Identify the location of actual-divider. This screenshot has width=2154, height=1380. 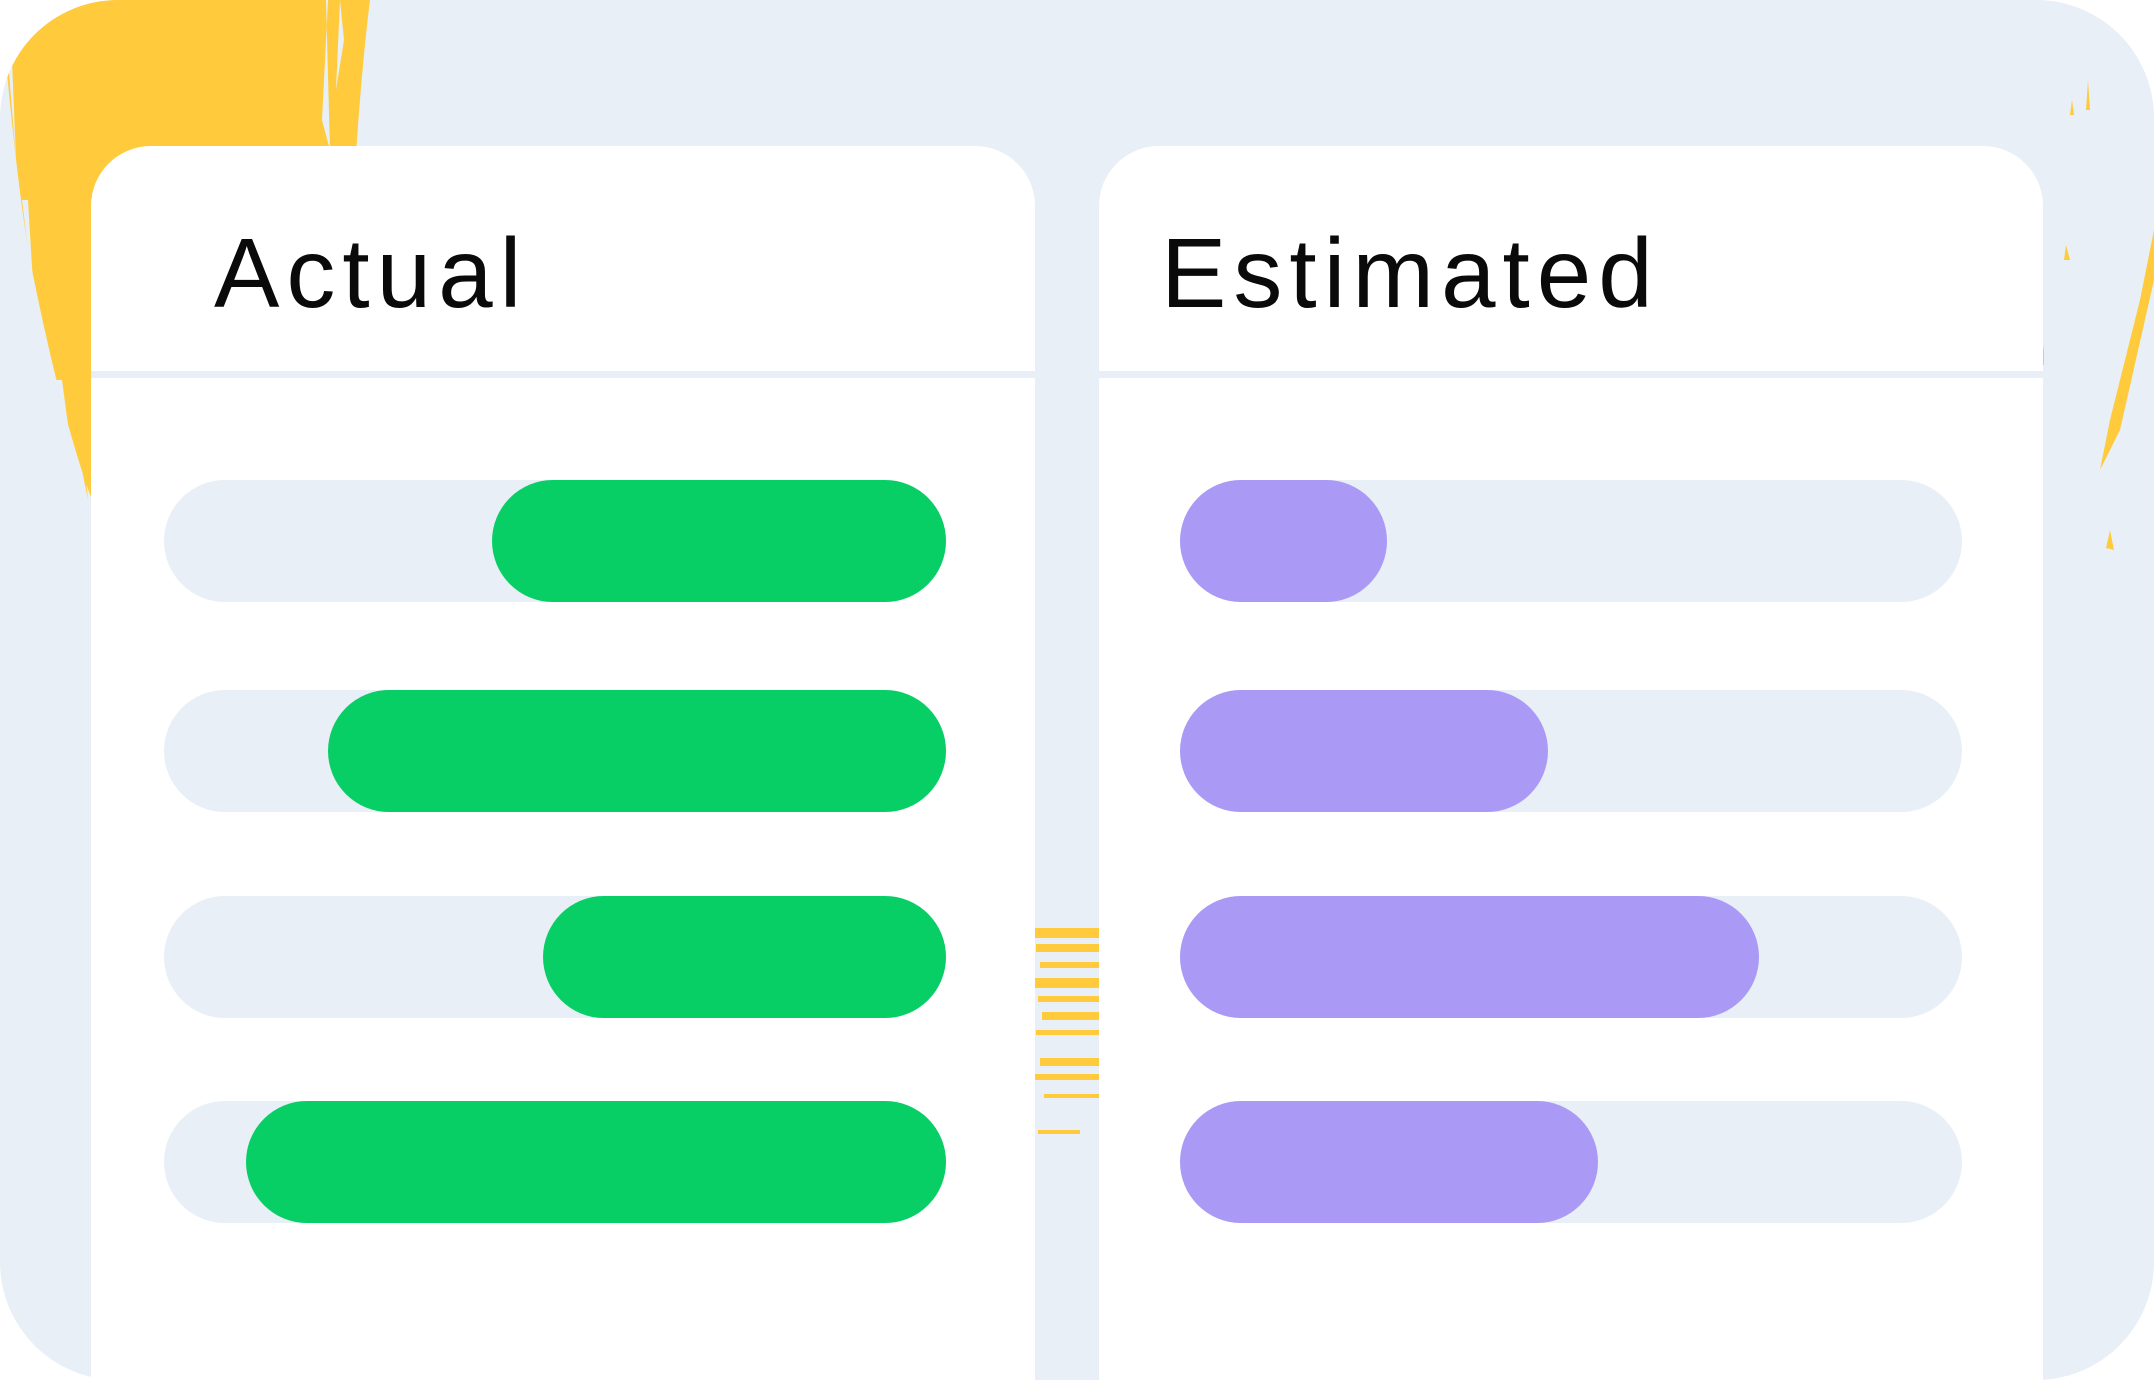
(563, 374).